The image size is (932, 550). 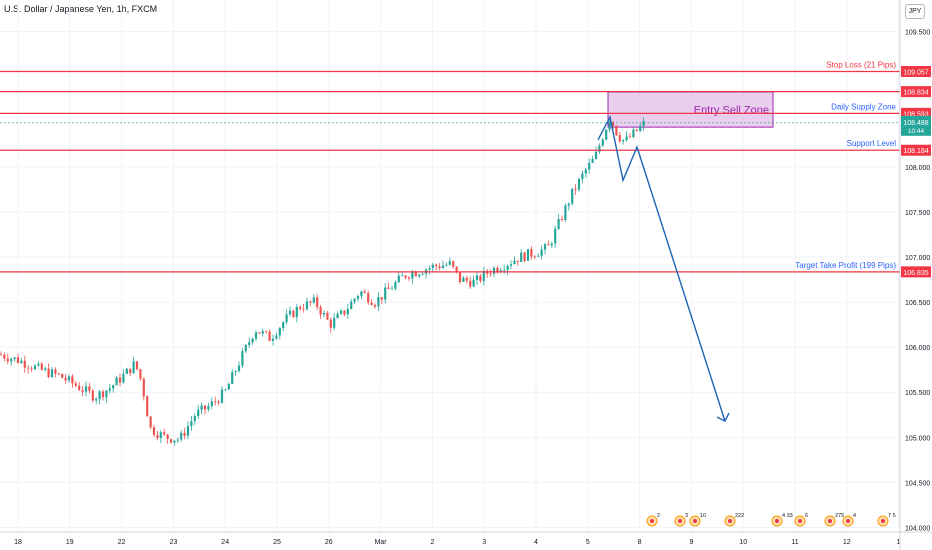 I want to click on x-tick-label: 24, so click(x=225, y=542).